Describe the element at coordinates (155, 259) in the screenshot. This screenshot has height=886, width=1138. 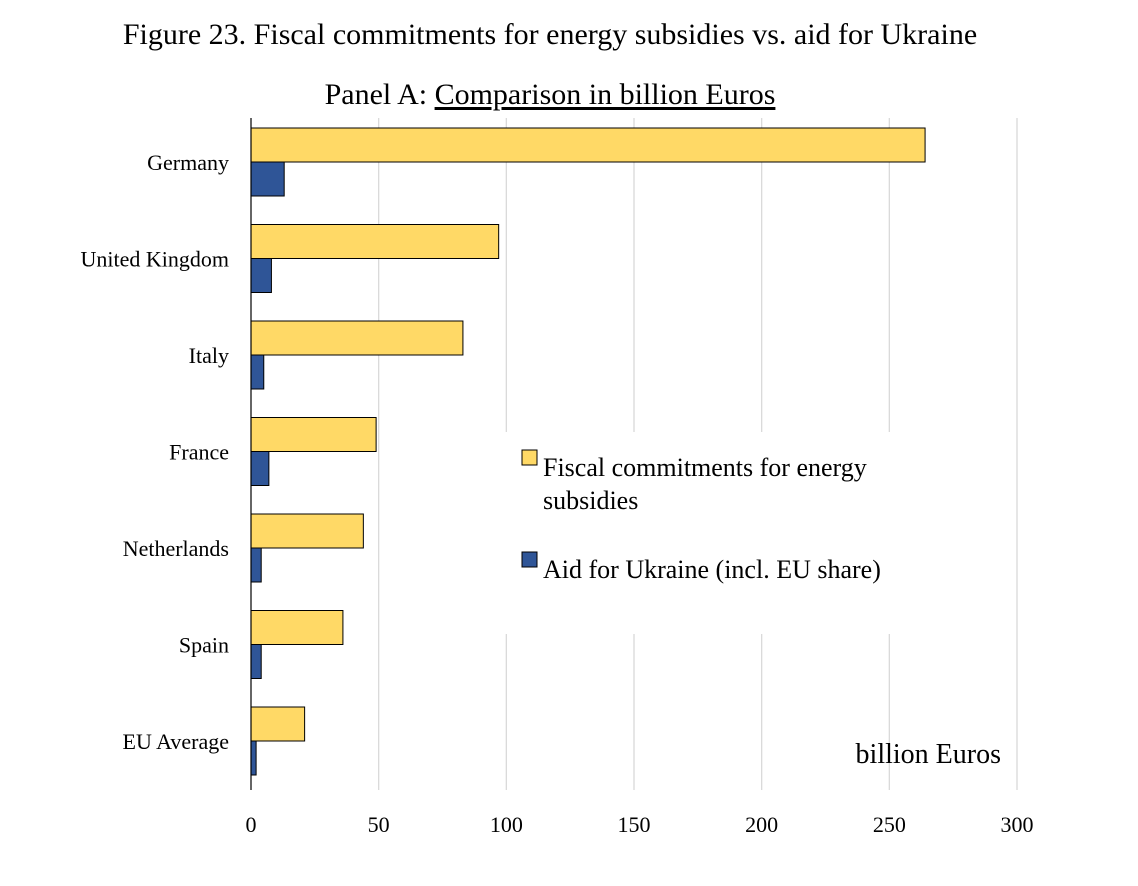
I see `category-label-united-kingdom: United Kingdom` at that location.